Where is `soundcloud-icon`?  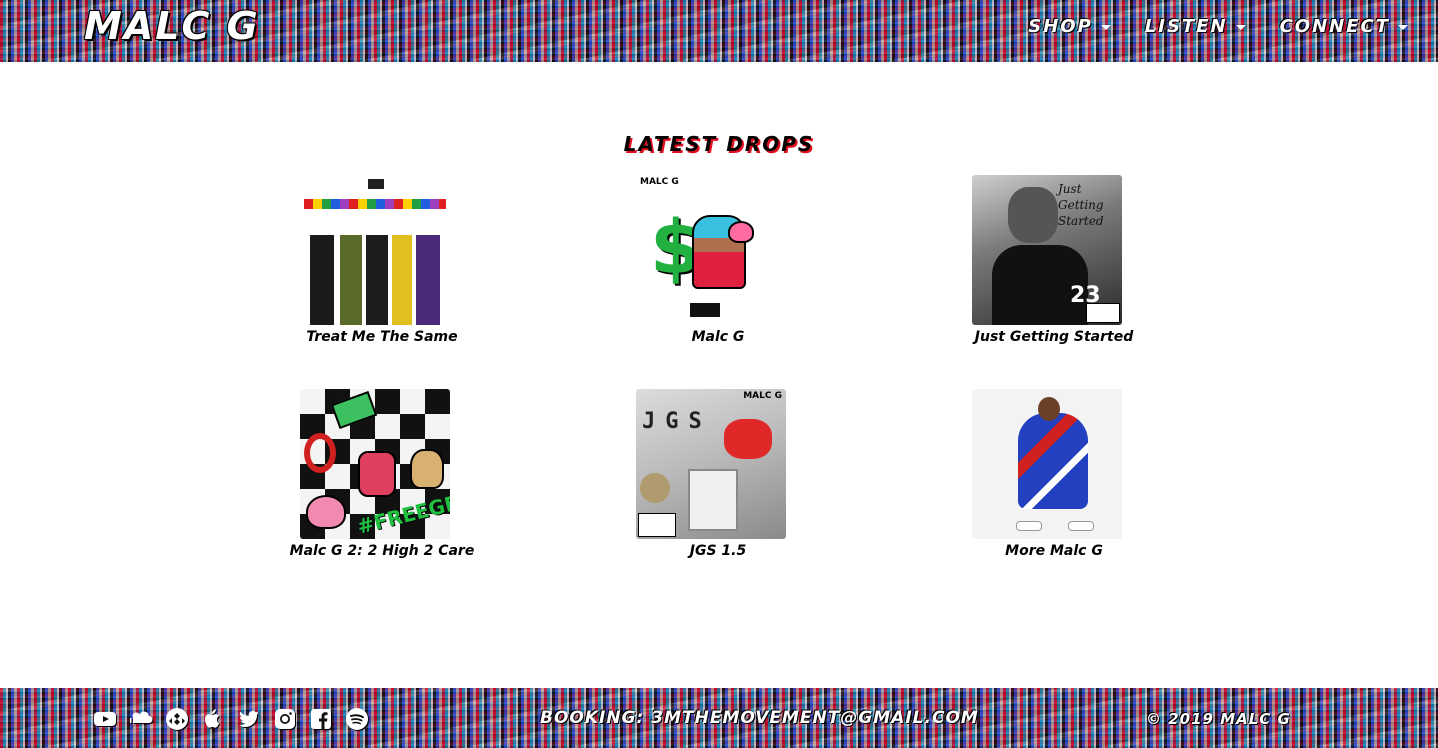 soundcloud-icon is located at coordinates (141, 719).